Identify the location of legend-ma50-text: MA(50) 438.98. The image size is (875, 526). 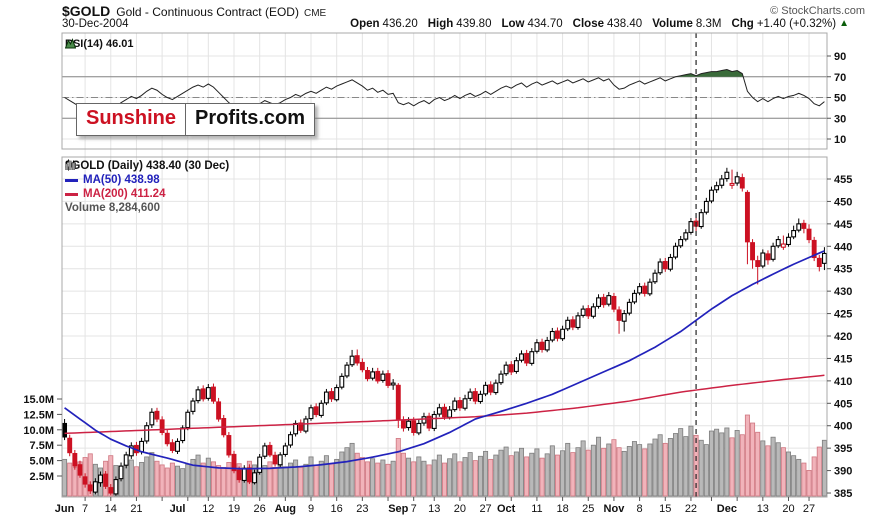
(121, 180).